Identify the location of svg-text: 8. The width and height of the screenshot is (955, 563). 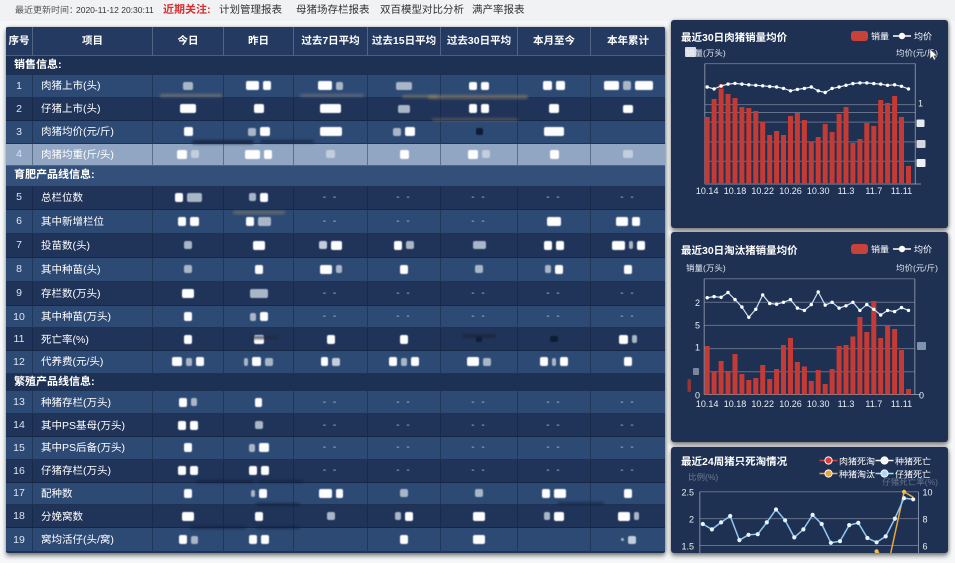
(925, 520).